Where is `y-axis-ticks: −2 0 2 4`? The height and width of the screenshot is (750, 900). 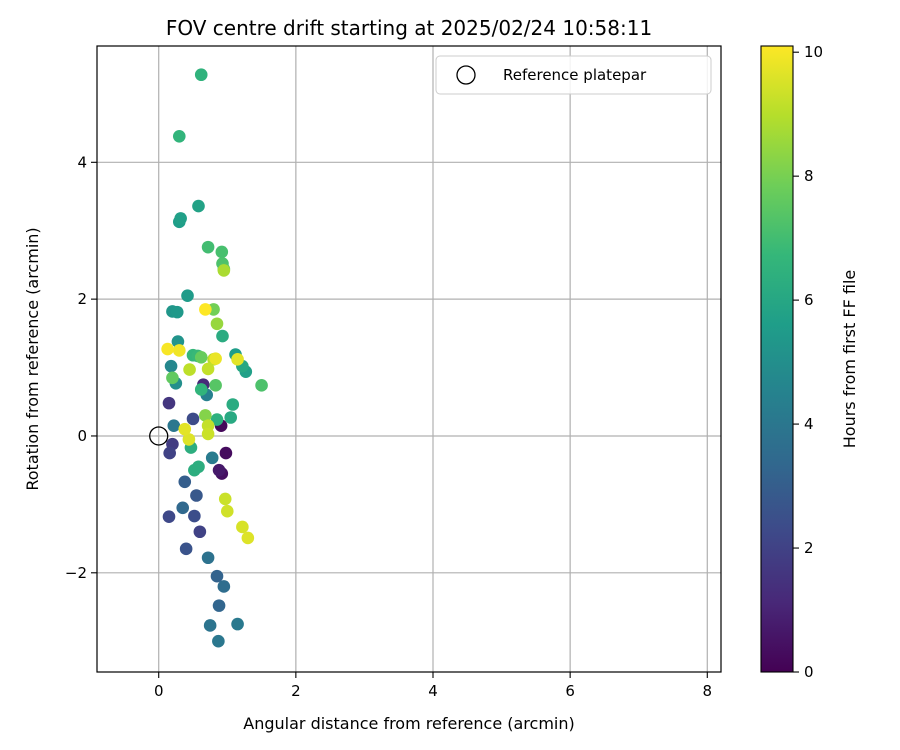 y-axis-ticks: −2 0 2 4 is located at coordinates (81, 367).